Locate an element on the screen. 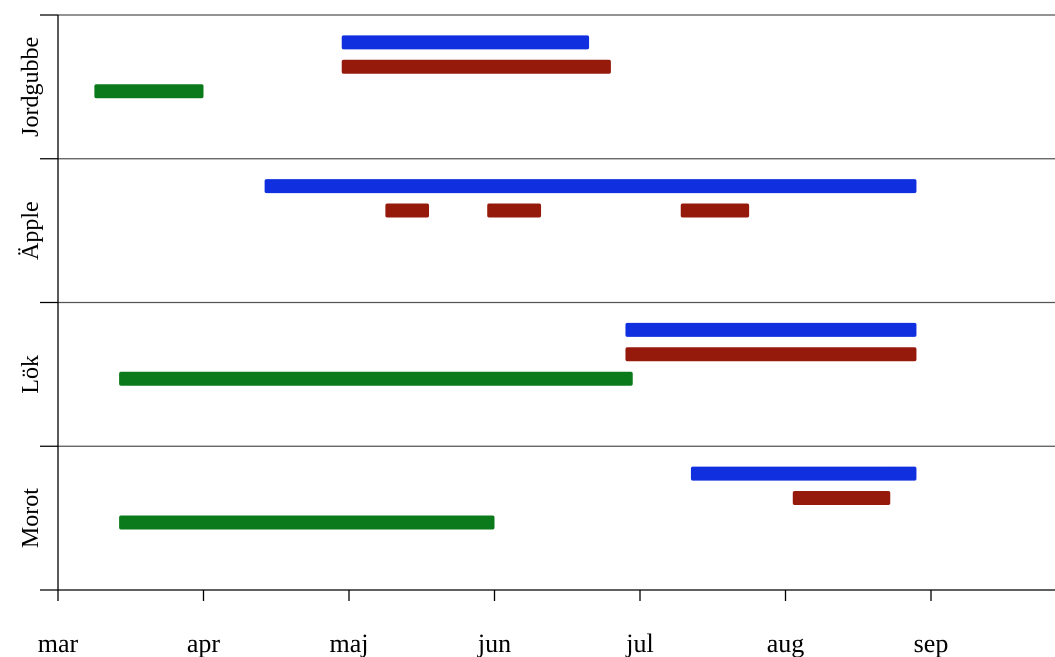  bar-lok-red is located at coordinates (771, 354).